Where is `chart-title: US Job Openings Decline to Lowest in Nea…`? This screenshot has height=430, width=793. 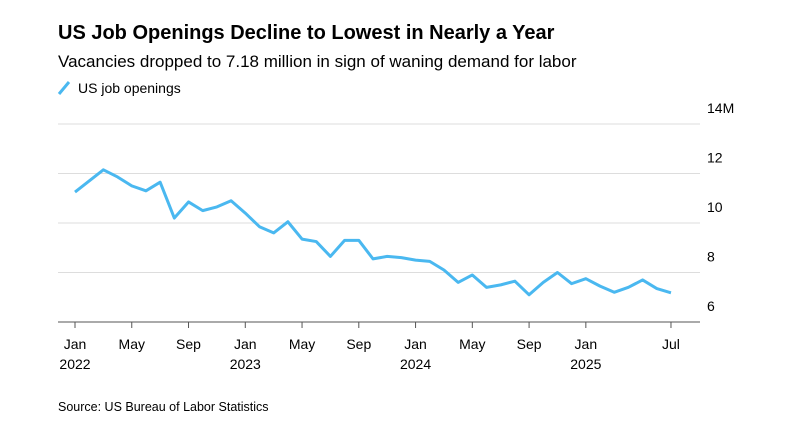 chart-title: US Job Openings Decline to Lowest in Nea… is located at coordinates (306, 33).